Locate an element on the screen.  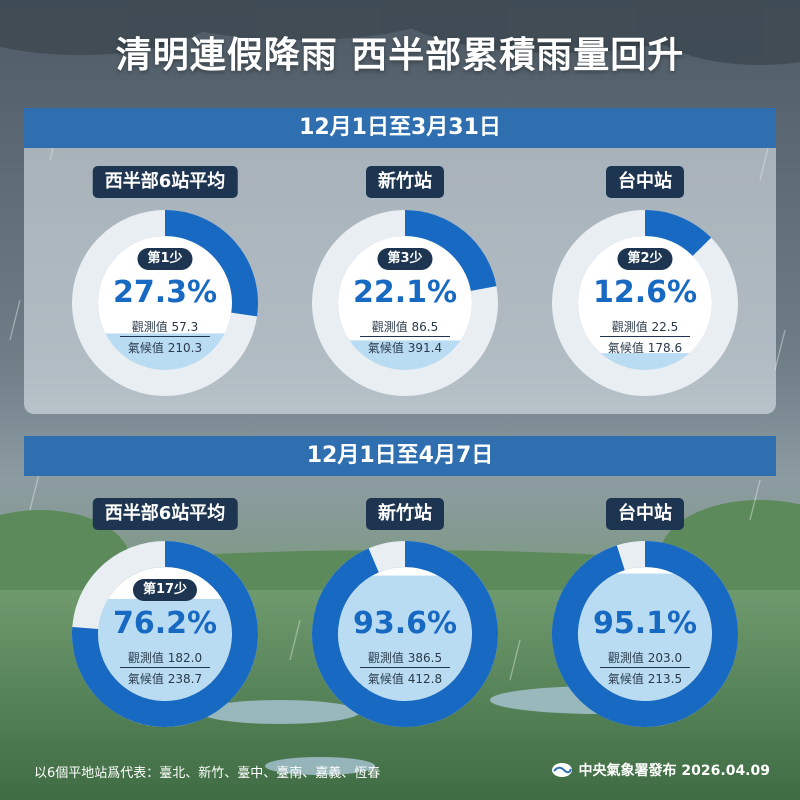
percent-label: 76.2% is located at coordinates (165, 623).